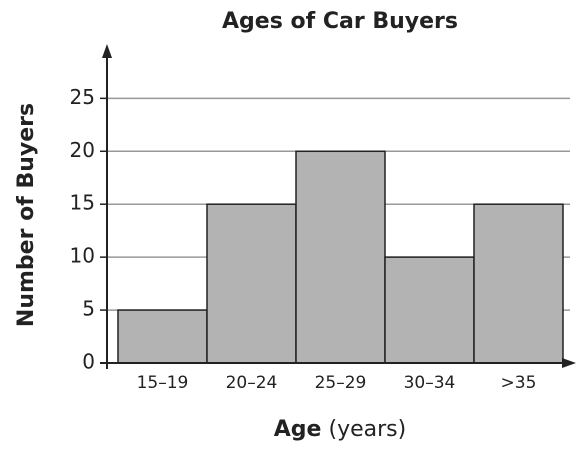 The width and height of the screenshot is (577, 449). Describe the element at coordinates (82, 203) in the screenshot. I see `y-tick-label: 15` at that location.